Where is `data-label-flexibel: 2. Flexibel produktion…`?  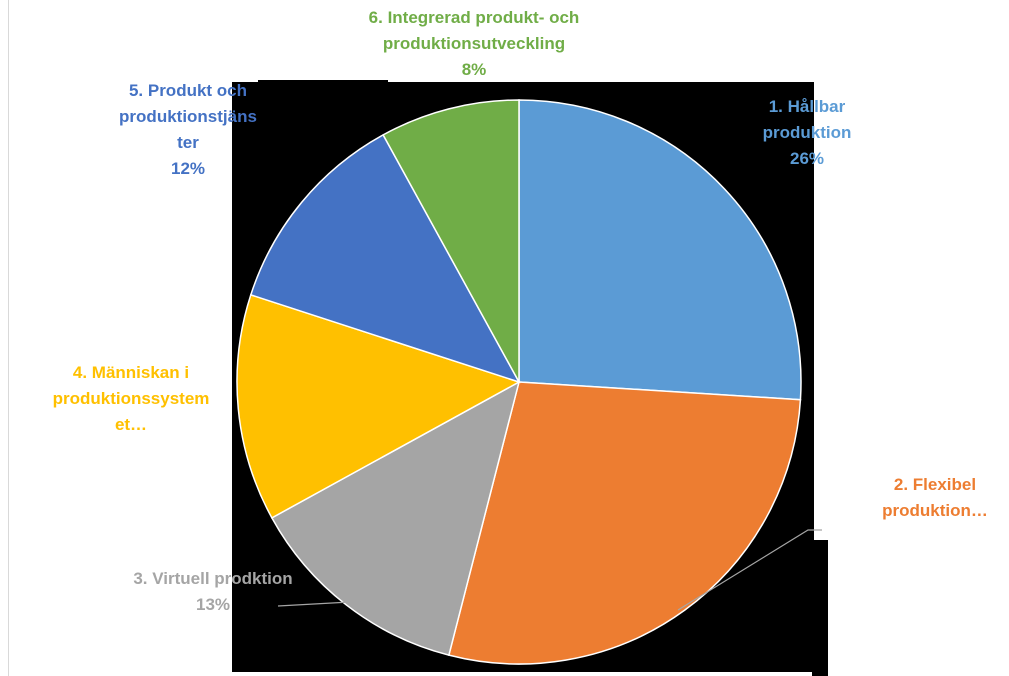
data-label-flexibel: 2. Flexibel produktion… is located at coordinates (935, 497).